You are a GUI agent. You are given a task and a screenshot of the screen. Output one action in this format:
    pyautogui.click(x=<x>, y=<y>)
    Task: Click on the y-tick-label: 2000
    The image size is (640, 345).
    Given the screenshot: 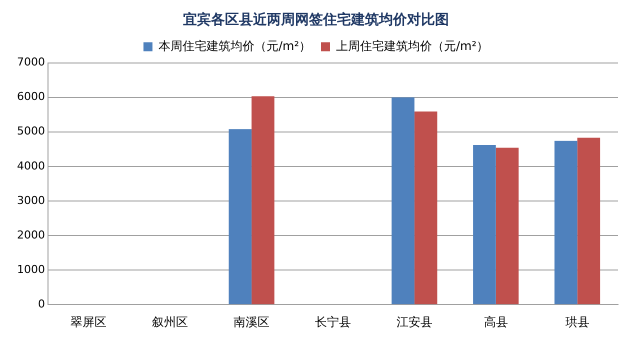 What is the action you would take?
    pyautogui.click(x=30, y=235)
    